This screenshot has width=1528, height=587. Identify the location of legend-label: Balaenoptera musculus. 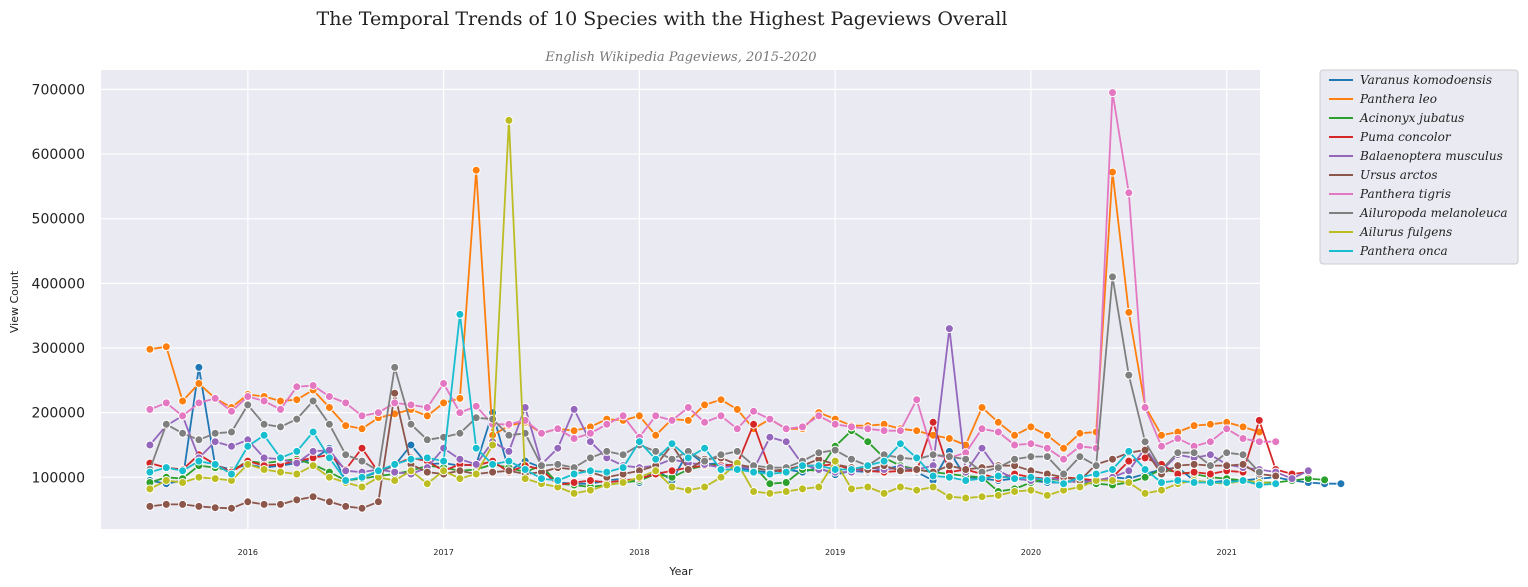
(1431, 156).